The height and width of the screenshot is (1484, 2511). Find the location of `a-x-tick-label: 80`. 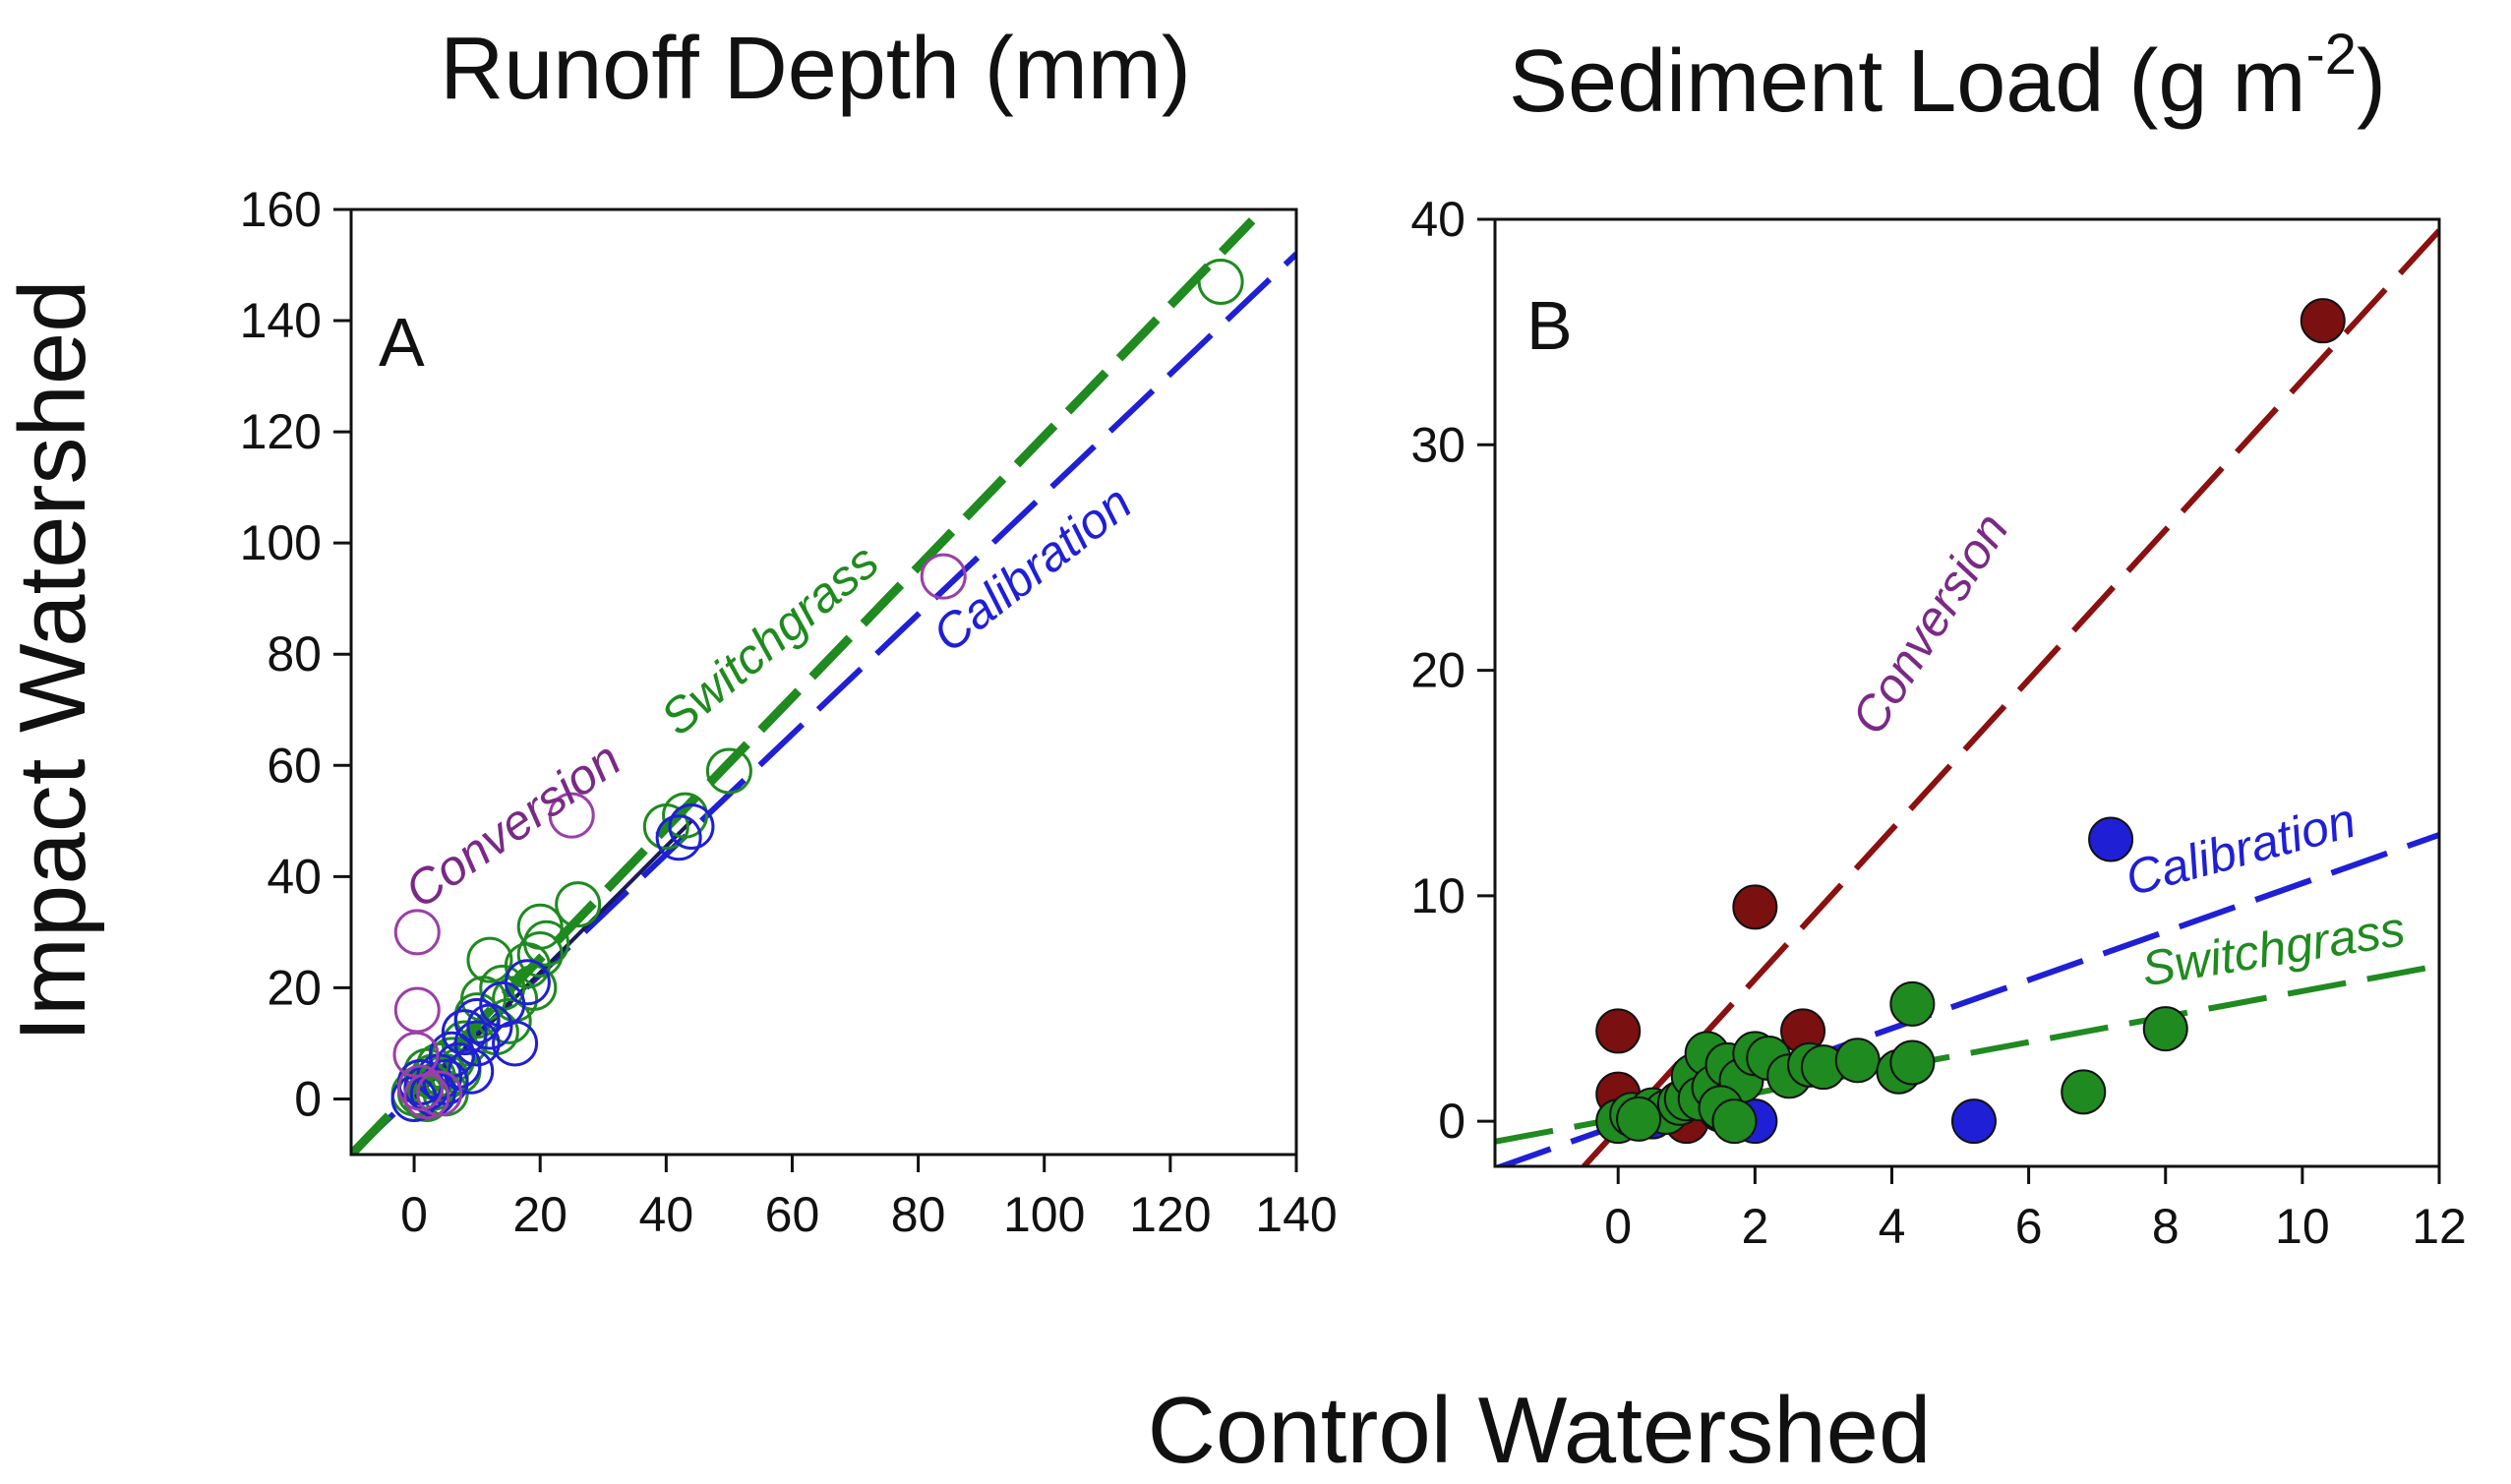

a-x-tick-label: 80 is located at coordinates (918, 1214).